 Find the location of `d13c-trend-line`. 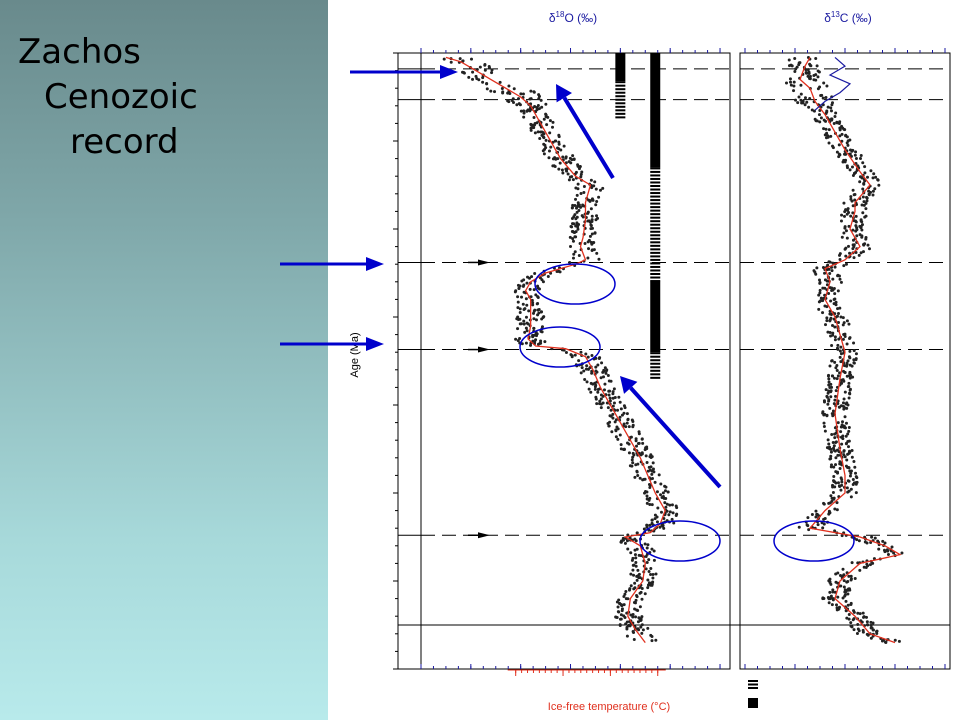

d13c-trend-line is located at coordinates (850, 350).